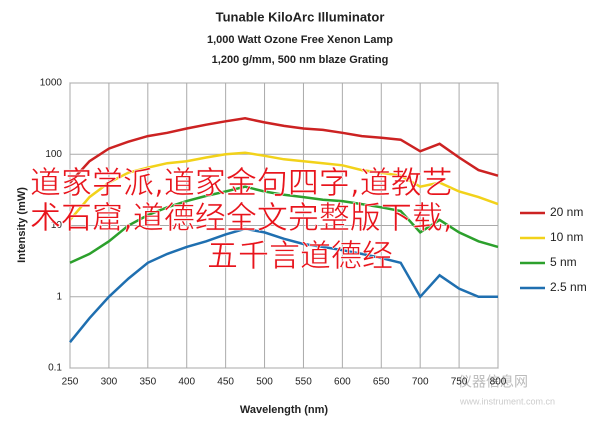  I want to click on watermark: www.instrument.com.cn, so click(507, 401).